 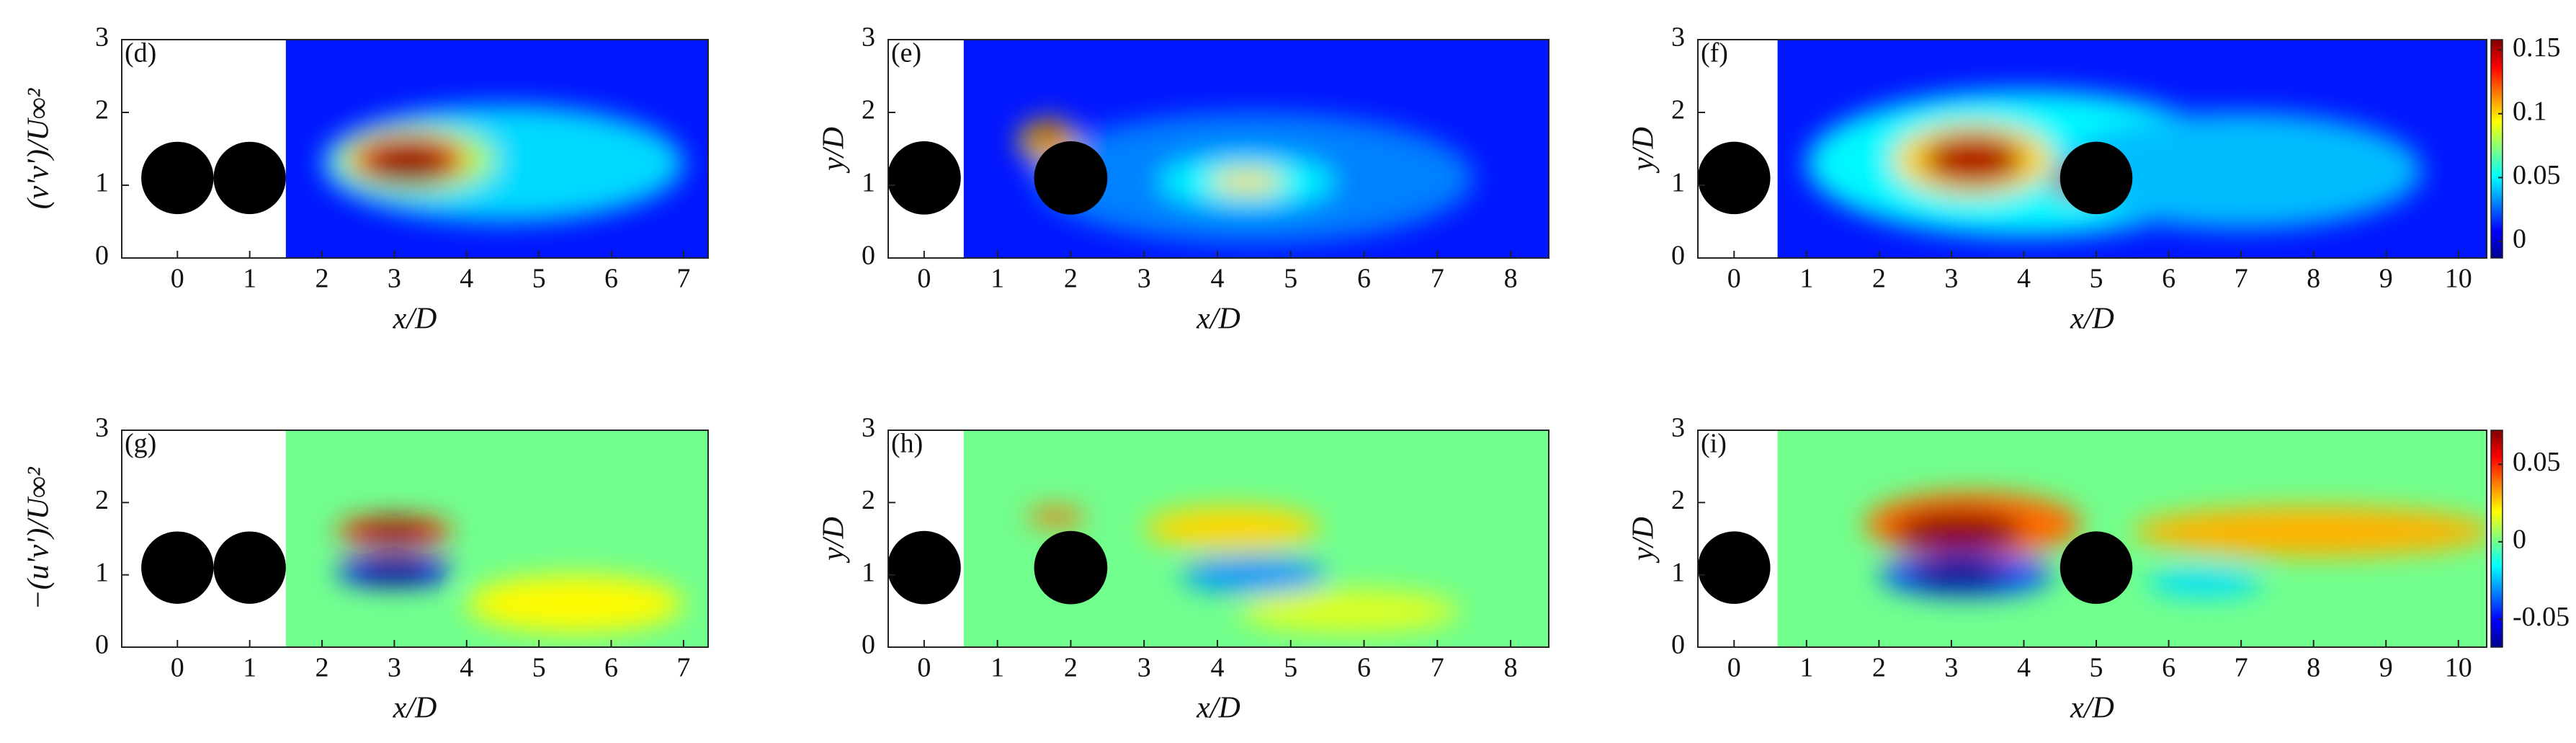 I want to click on panel-label: (h), so click(x=907, y=444).